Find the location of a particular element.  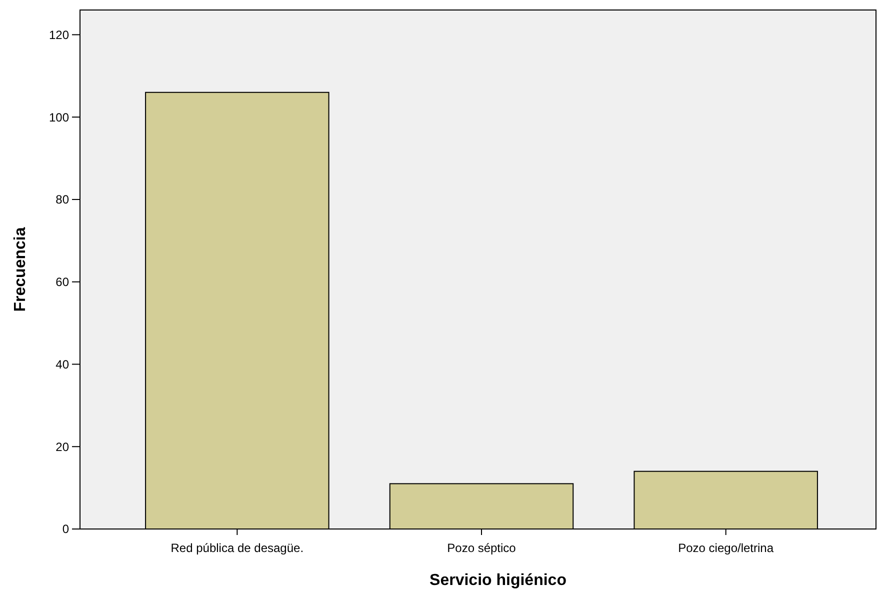

y-tick-label: 80 is located at coordinates (63, 199).